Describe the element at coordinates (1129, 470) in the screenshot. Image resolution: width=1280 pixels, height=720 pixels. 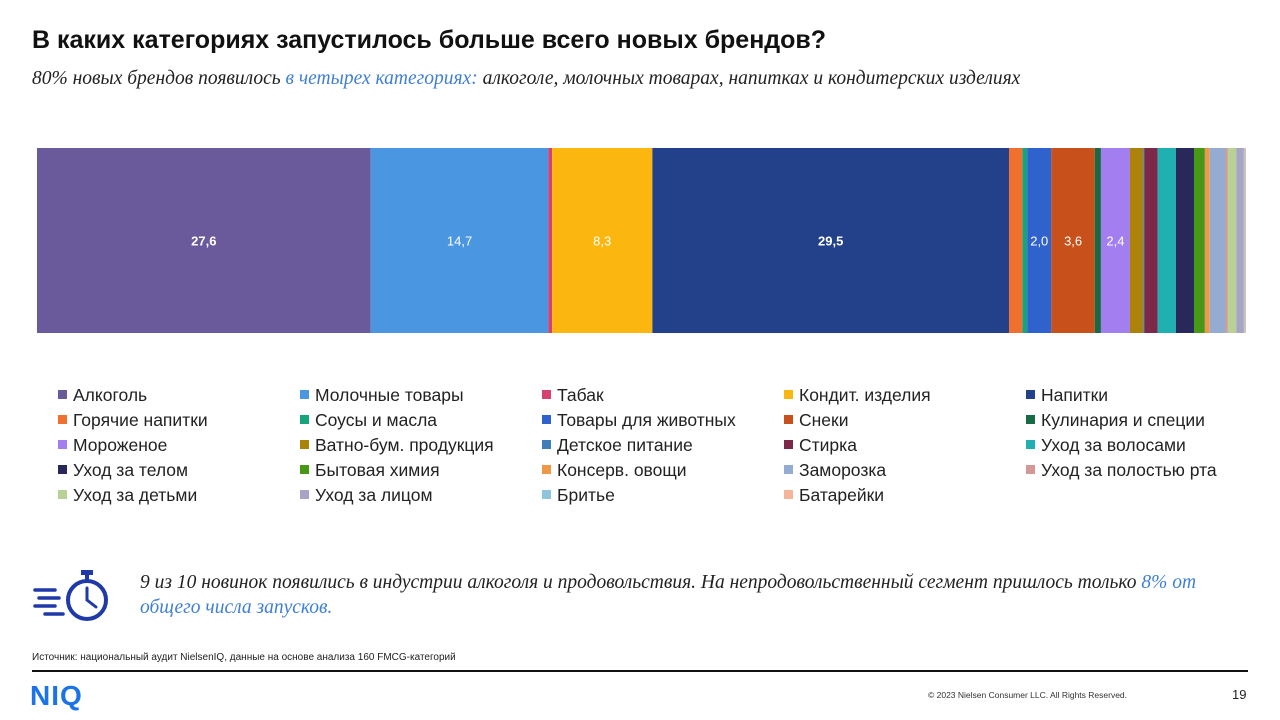
I see `legend-label: Уход за полостью рта` at that location.